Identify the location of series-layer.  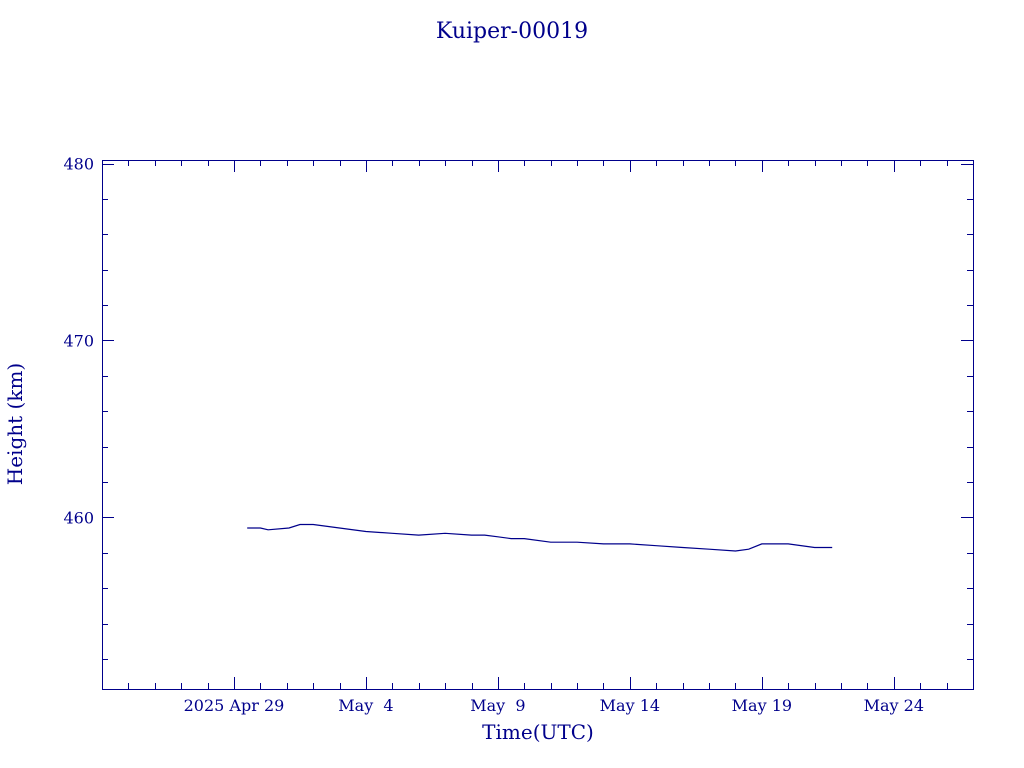
(540, 537).